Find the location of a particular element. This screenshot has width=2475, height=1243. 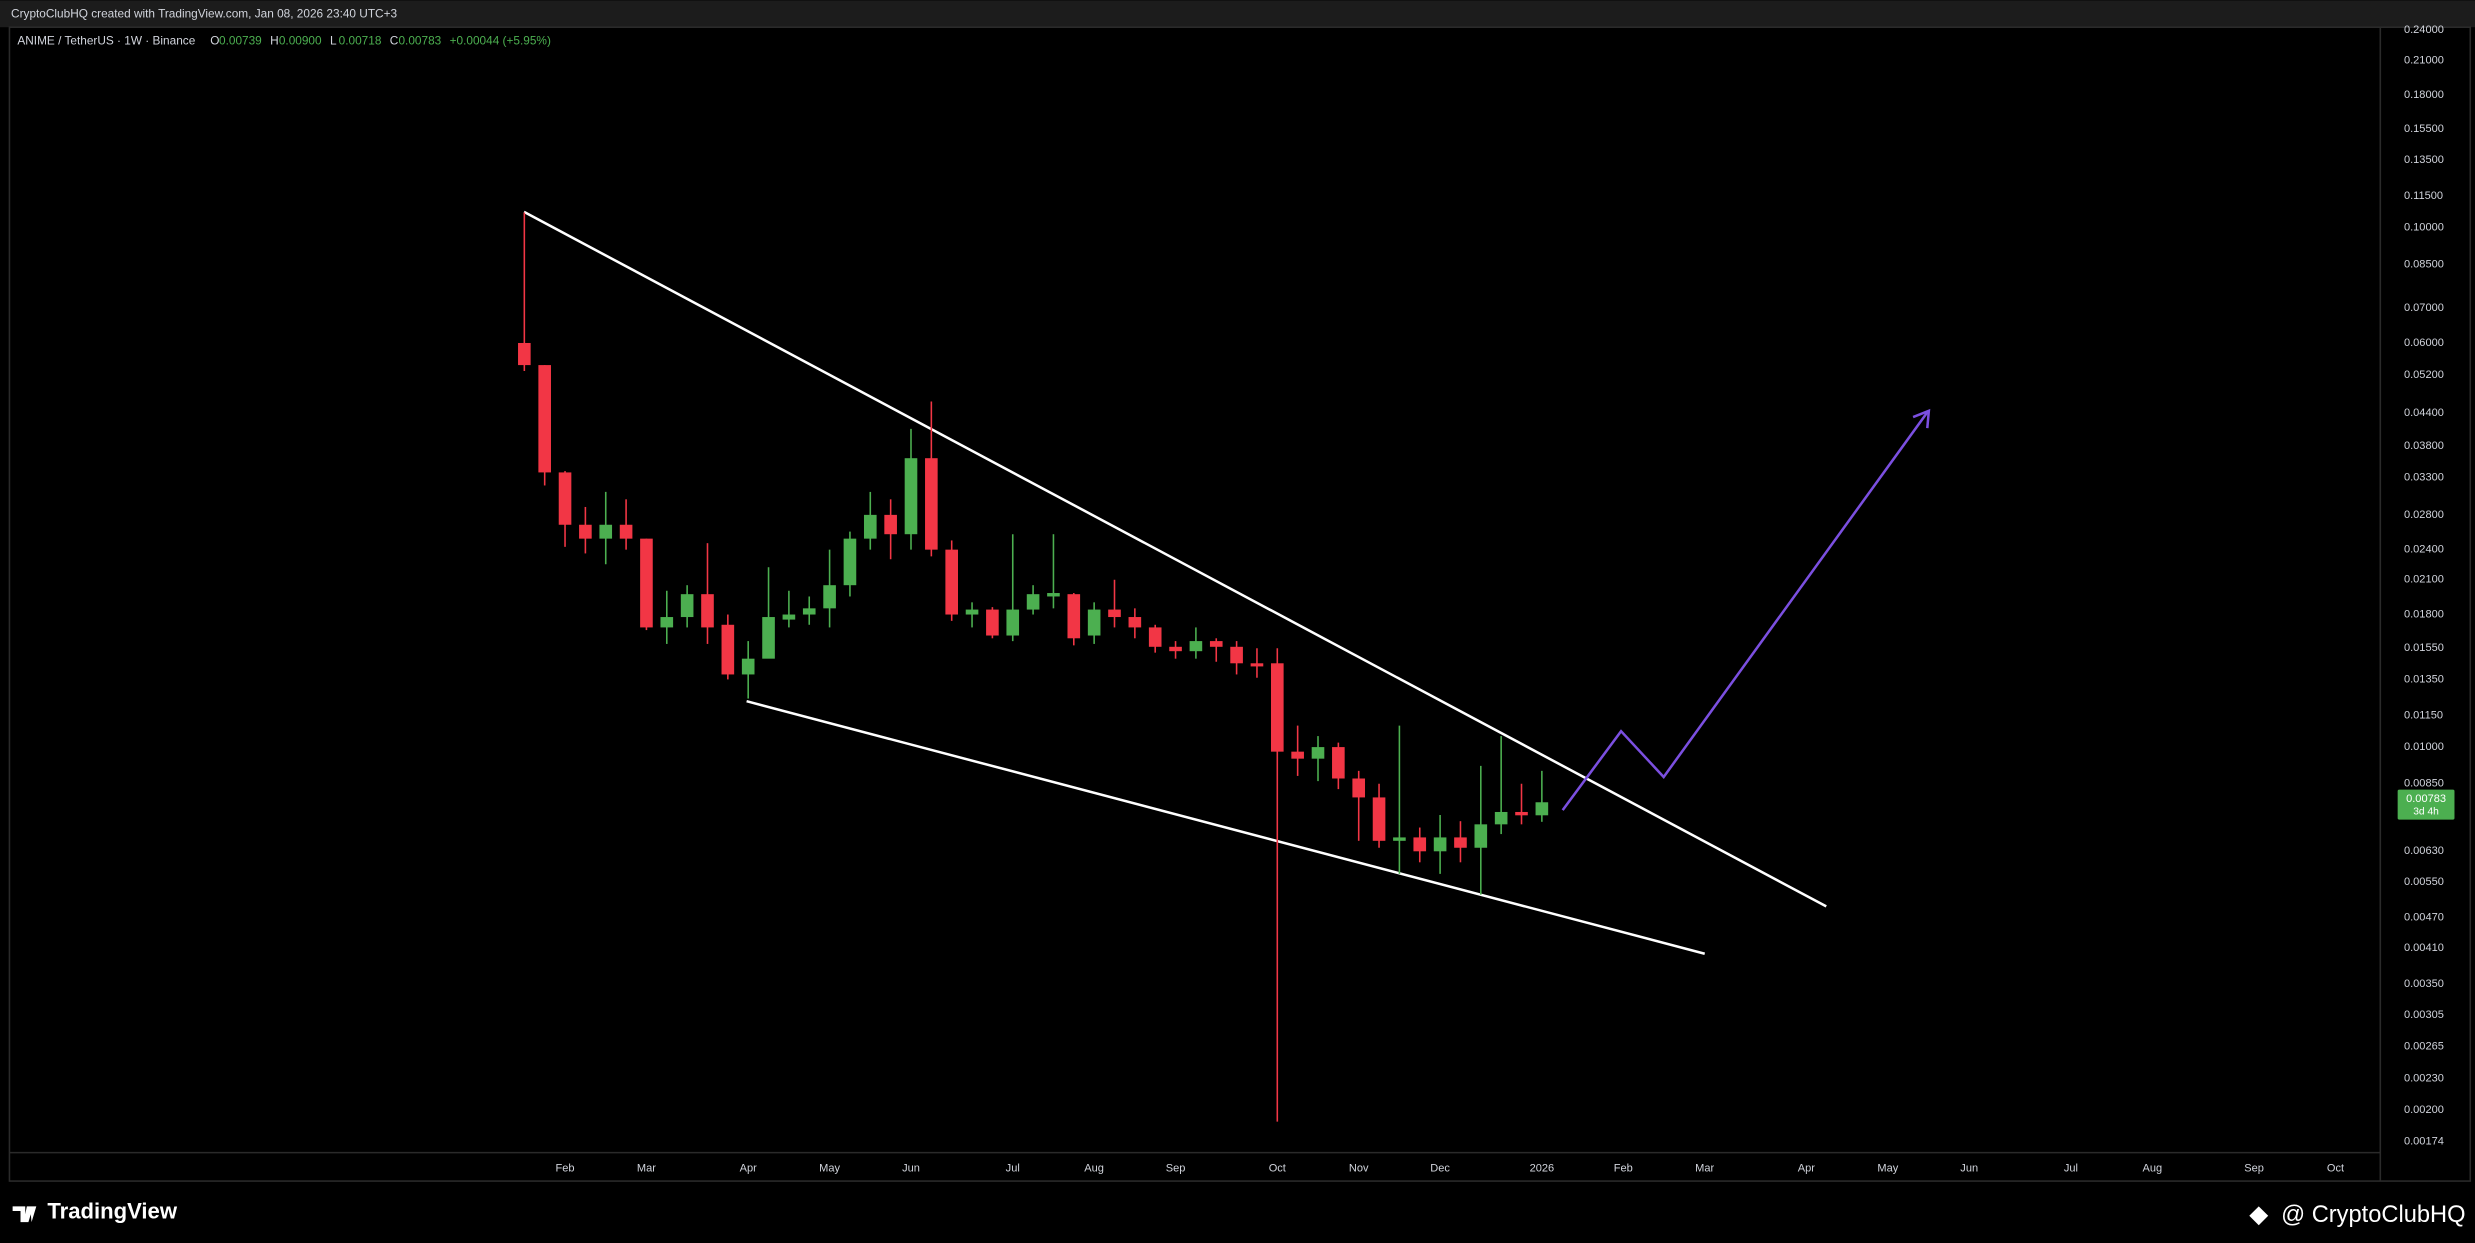

lower-trendline is located at coordinates (1226, 827).